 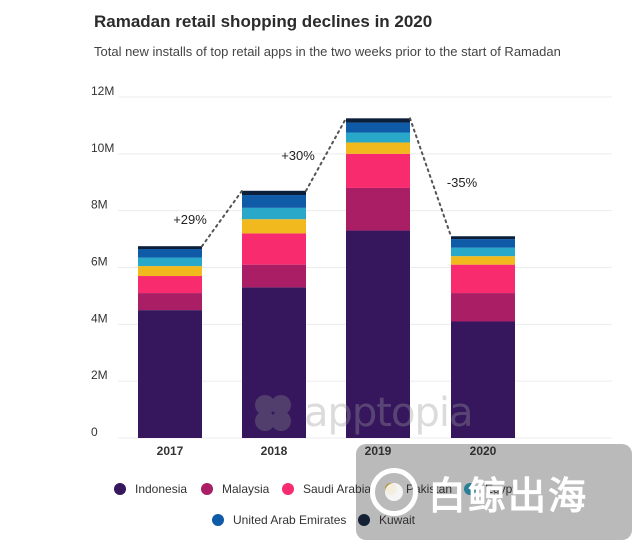 I want to click on chart-title: Ramadan retail shopping declines in 2020, so click(x=263, y=21).